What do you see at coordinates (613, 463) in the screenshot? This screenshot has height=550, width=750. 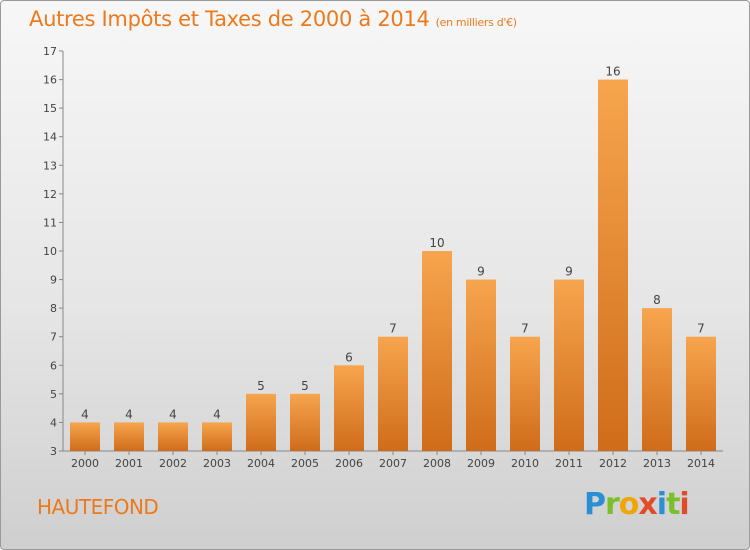 I see `x-tick-label: 2012` at bounding box center [613, 463].